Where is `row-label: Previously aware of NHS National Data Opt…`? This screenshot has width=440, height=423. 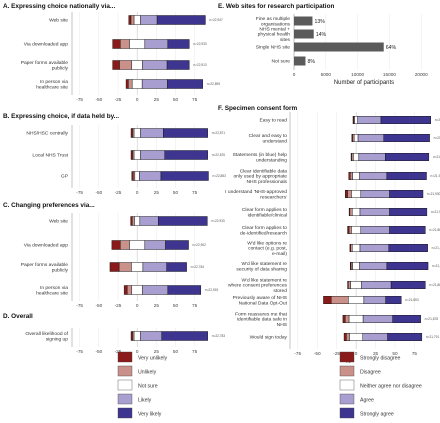
row-label: Previously aware of NHS National Data Opt… is located at coordinates (260, 300).